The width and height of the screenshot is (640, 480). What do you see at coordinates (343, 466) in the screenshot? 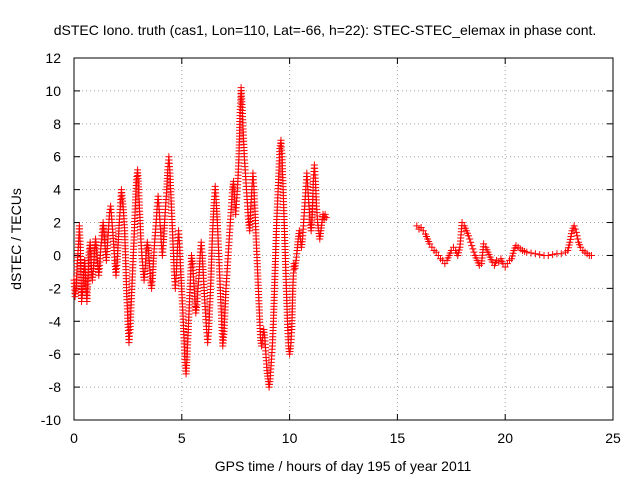
I see `x-axis-label: GPS time / hours of day 195 of year 2011` at bounding box center [343, 466].